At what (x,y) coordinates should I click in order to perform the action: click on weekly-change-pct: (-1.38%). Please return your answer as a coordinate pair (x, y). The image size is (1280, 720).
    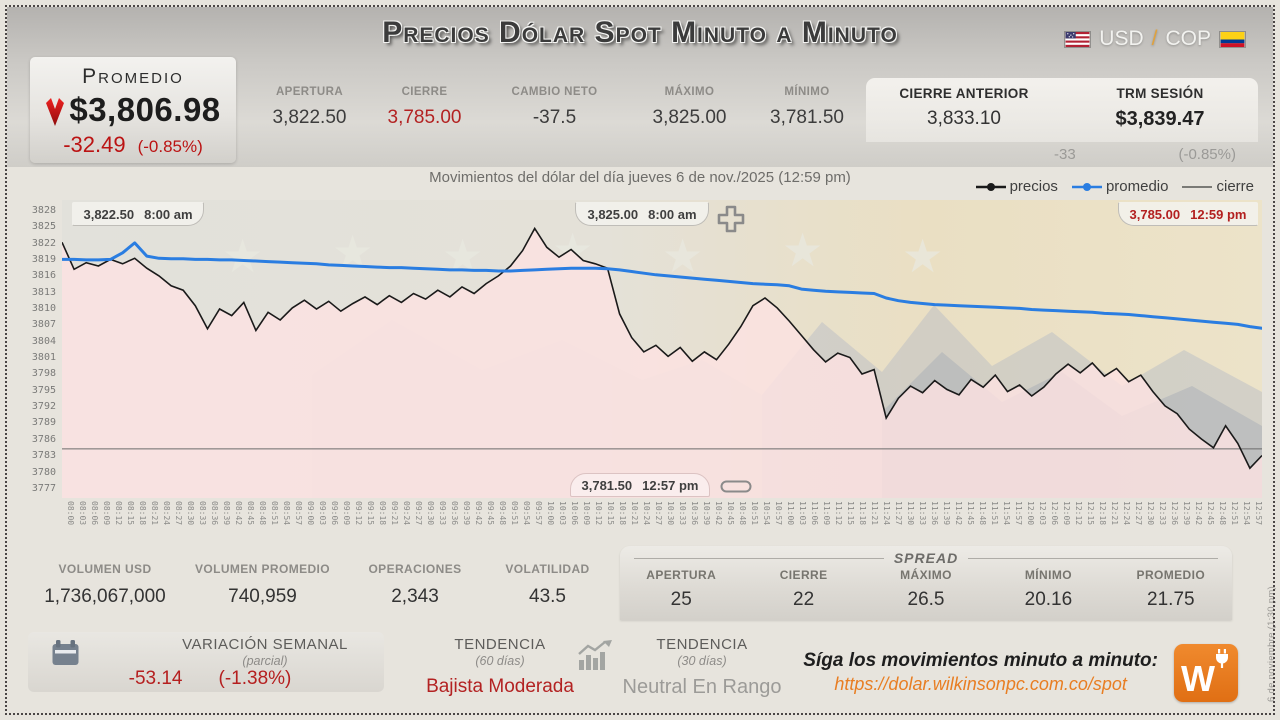
    Looking at the image, I should click on (255, 678).